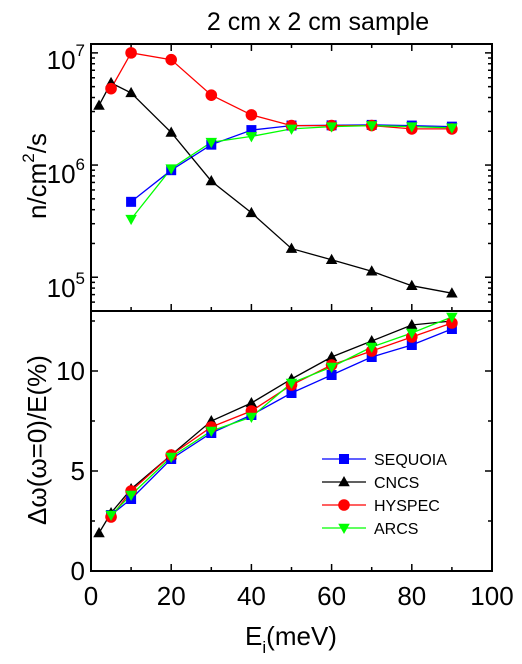  Describe the element at coordinates (396, 483) in the screenshot. I see `legend-label-cncs: CNCS` at that location.